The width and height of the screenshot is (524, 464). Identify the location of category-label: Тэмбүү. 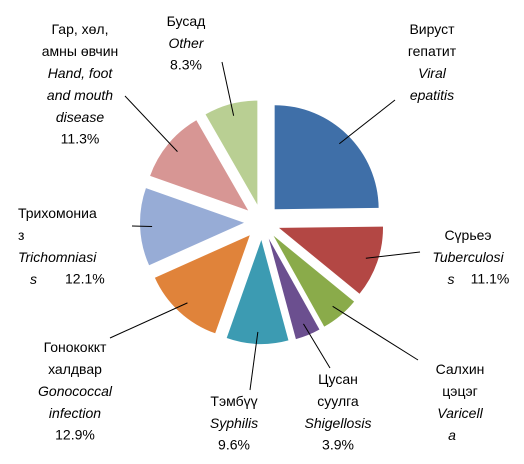
(233, 401).